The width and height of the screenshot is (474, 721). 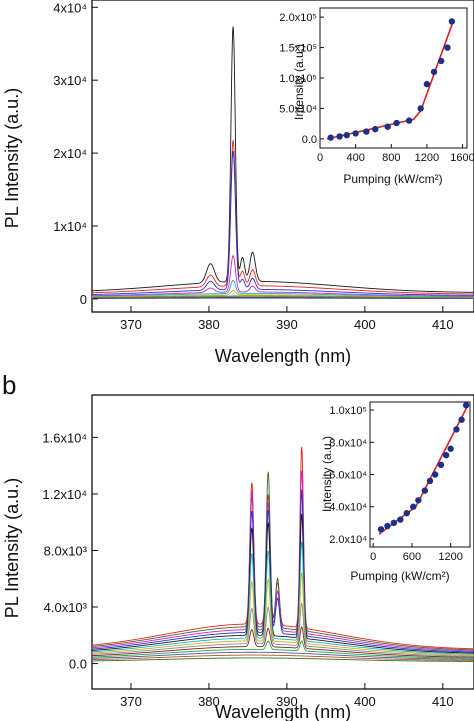 What do you see at coordinates (348, 476) in the screenshot?
I see `panel-b-inset-y-tick-label: 6.0x10⁴` at bounding box center [348, 476].